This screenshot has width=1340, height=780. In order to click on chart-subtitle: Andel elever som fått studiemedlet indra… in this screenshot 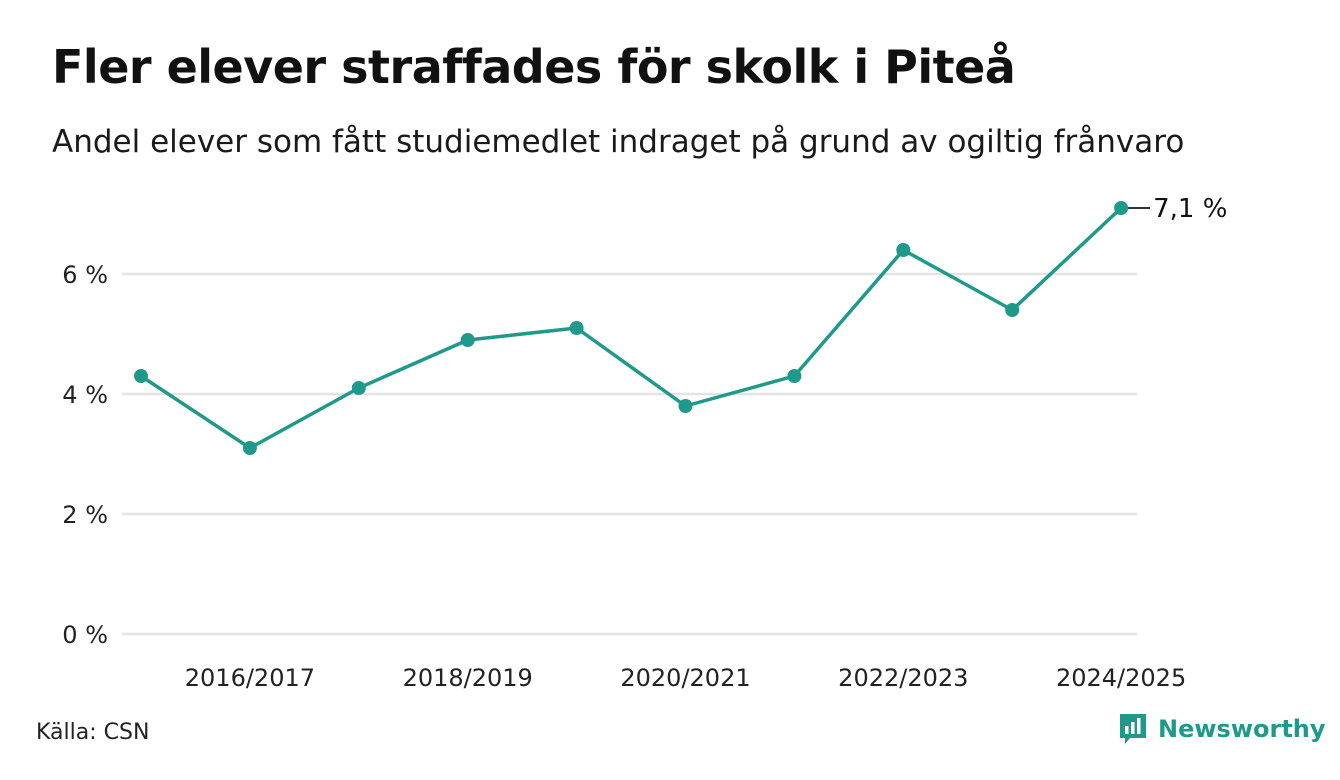, I will do `click(618, 142)`.